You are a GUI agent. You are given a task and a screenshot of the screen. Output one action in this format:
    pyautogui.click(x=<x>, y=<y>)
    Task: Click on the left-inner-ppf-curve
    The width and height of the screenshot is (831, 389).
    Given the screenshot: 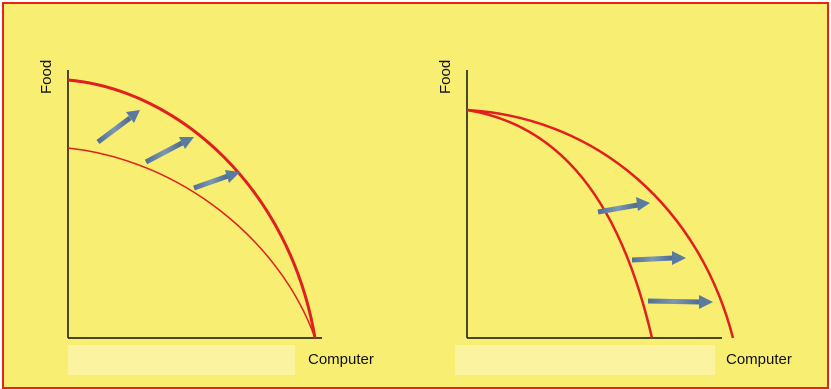 What is the action you would take?
    pyautogui.click(x=191, y=243)
    